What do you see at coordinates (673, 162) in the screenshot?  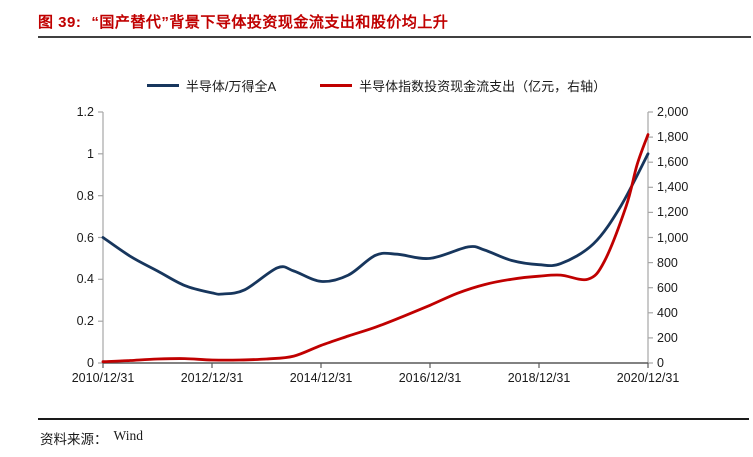 I see `right-axis-tick-label: 1,600` at bounding box center [673, 162].